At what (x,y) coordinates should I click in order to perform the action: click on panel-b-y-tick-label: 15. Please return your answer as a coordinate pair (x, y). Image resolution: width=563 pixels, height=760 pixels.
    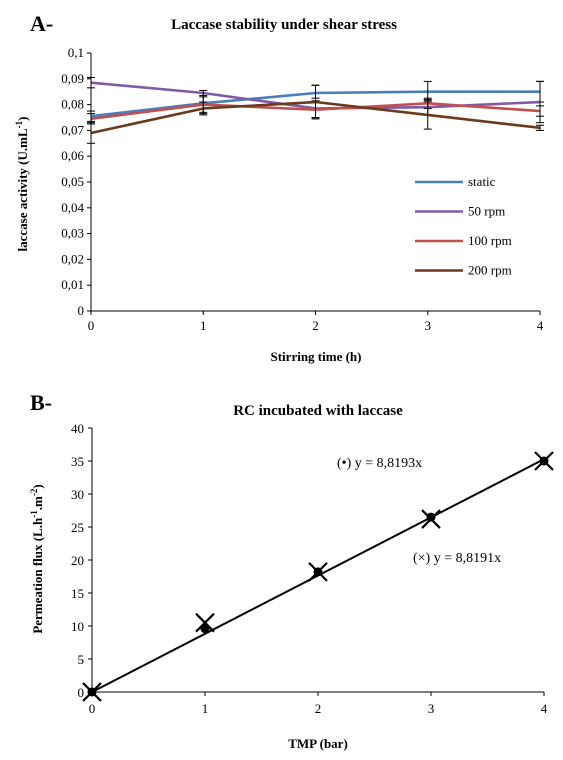
    Looking at the image, I should click on (77, 593).